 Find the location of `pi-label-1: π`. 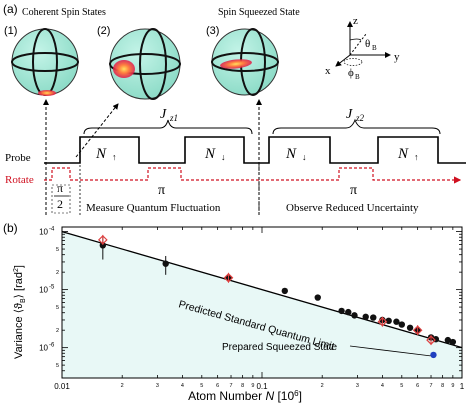

pi-label-1: π is located at coordinates (161, 190).